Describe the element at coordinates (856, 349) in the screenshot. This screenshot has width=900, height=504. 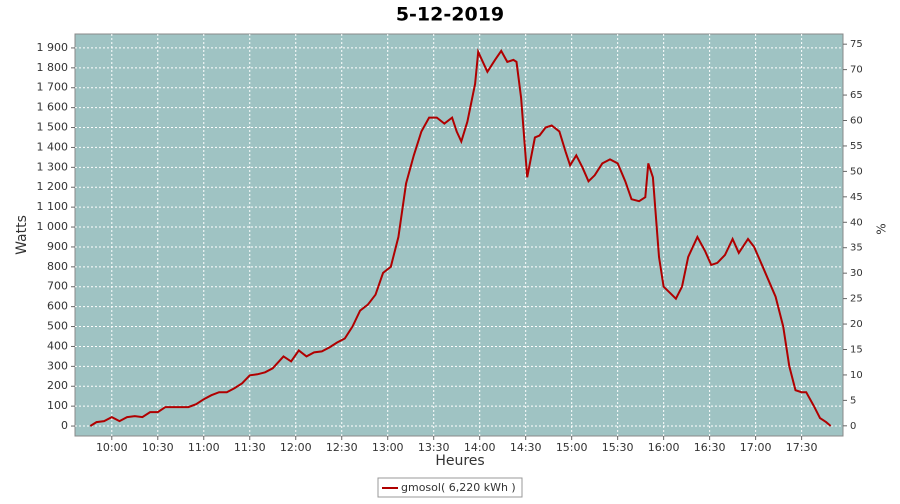
I see `y2-tick-label: 15` at that location.